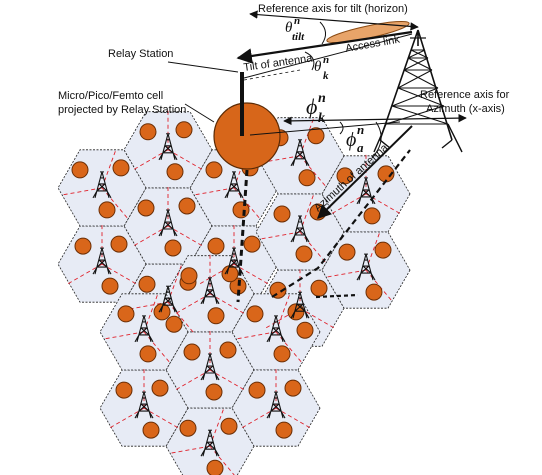 This screenshot has height=475, width=542. I want to click on access-link-dashed, so click(341, 223).